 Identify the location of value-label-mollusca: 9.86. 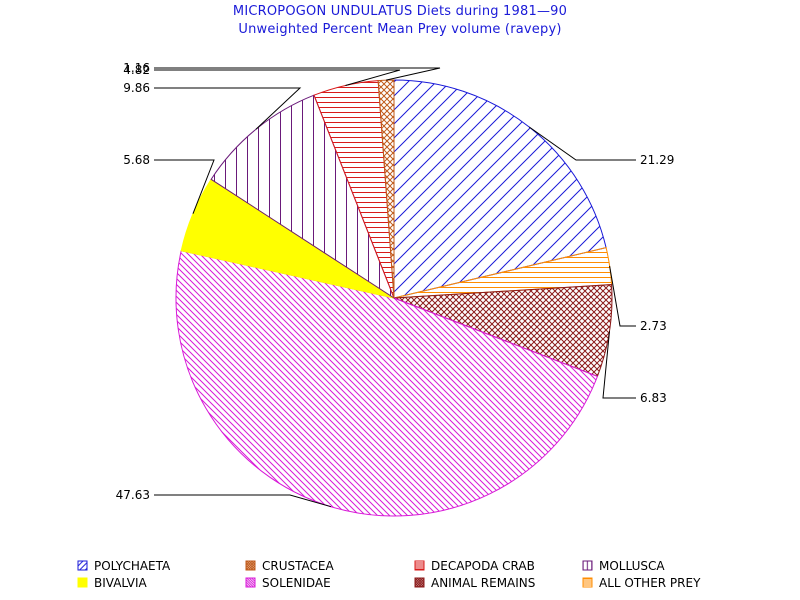
(136, 88).